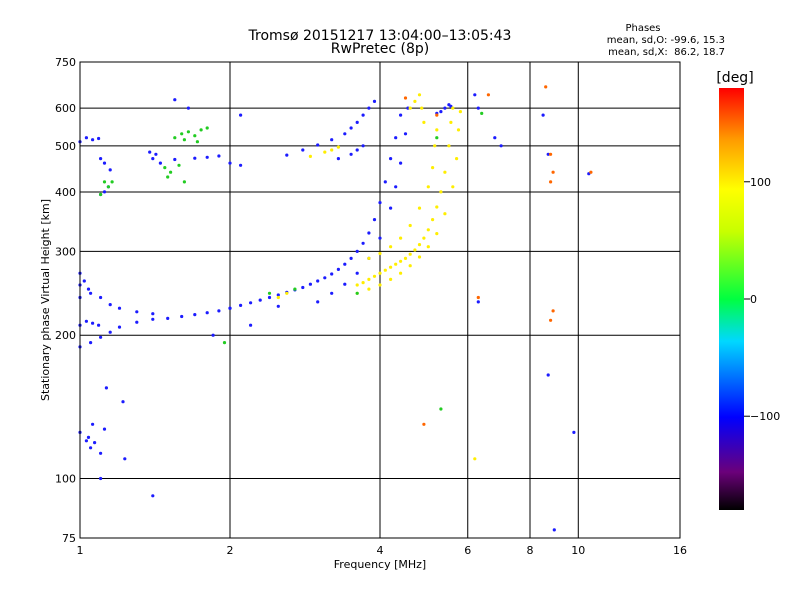  What do you see at coordinates (65, 479) in the screenshot?
I see `y-tick-label: 100` at bounding box center [65, 479].